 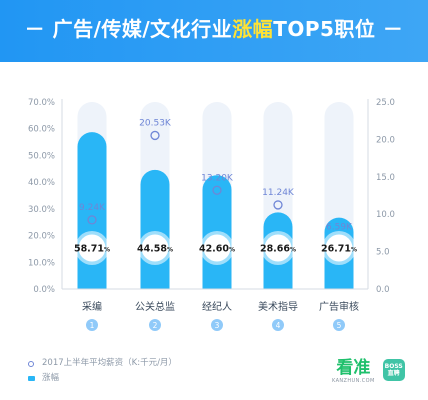 I want to click on growth-value-label: 44.58%, so click(x=155, y=249).